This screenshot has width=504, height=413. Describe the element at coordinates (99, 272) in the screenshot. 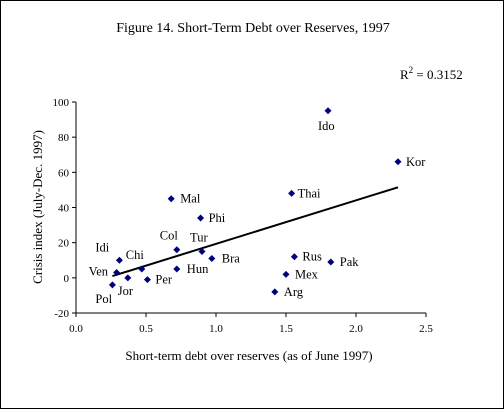

I see `data-label-ven: Ven` at that location.